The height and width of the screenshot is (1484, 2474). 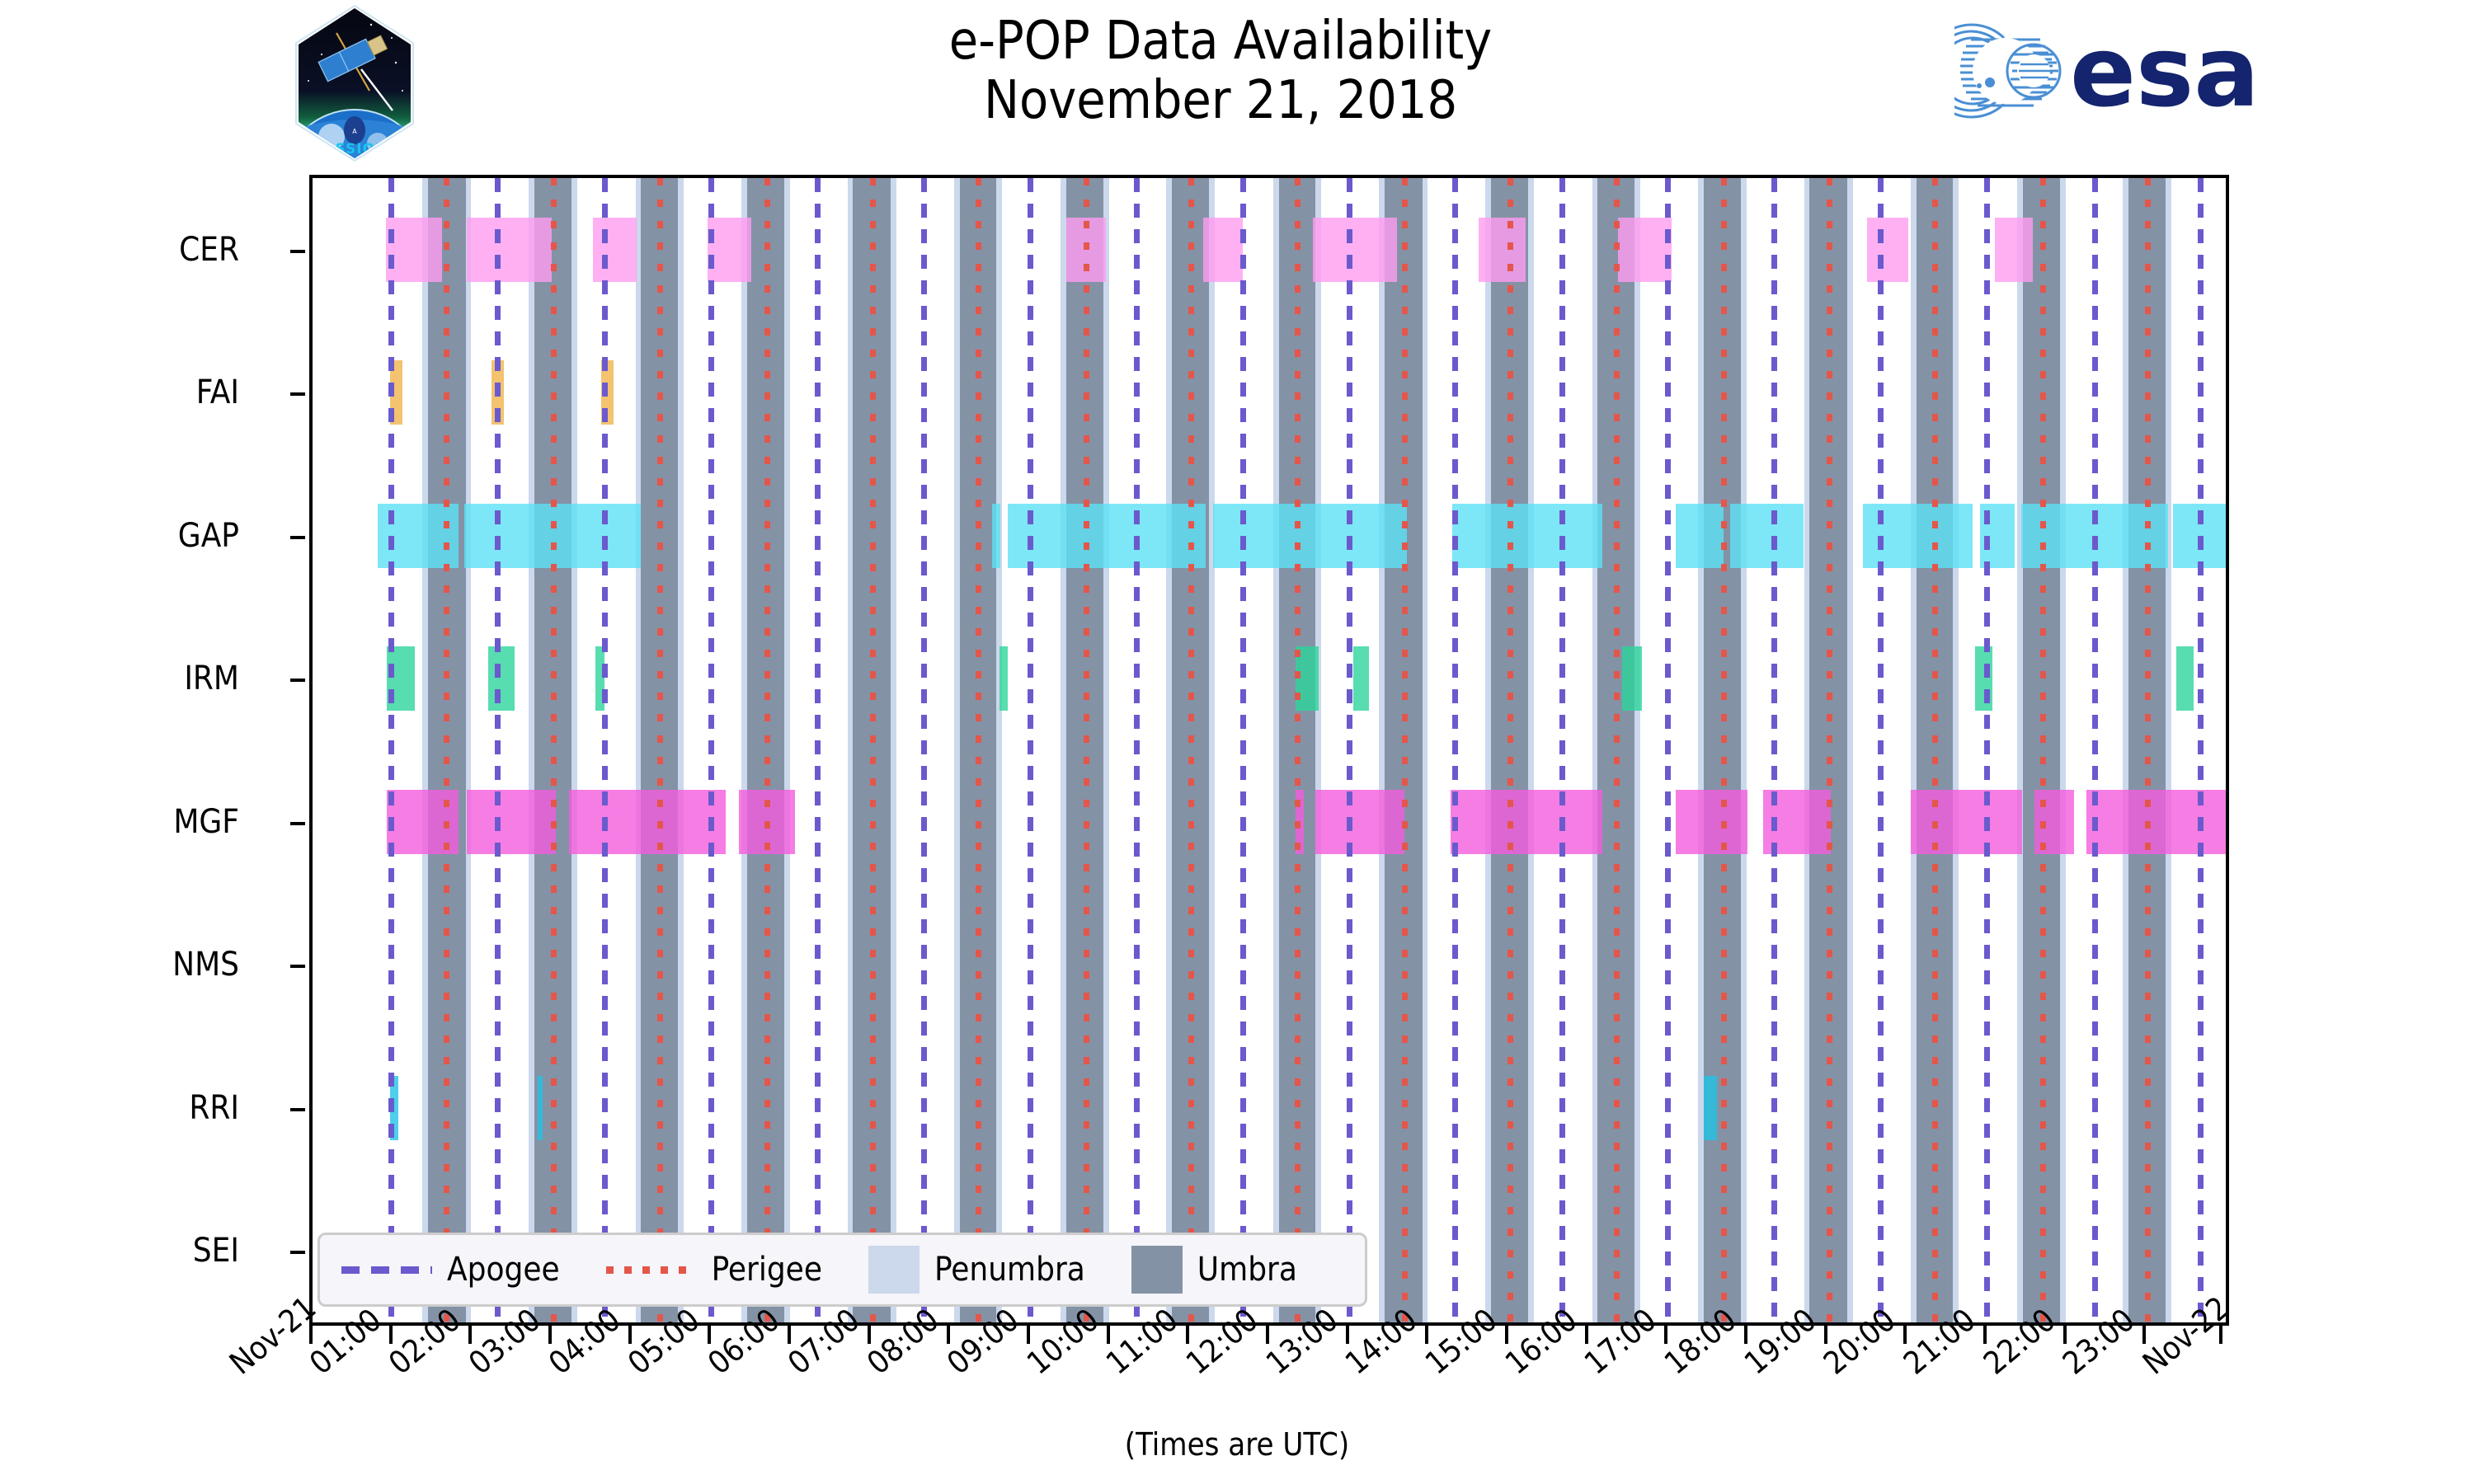 I want to click on chart-title-line-2: November 21, 2018, so click(x=1220, y=100).